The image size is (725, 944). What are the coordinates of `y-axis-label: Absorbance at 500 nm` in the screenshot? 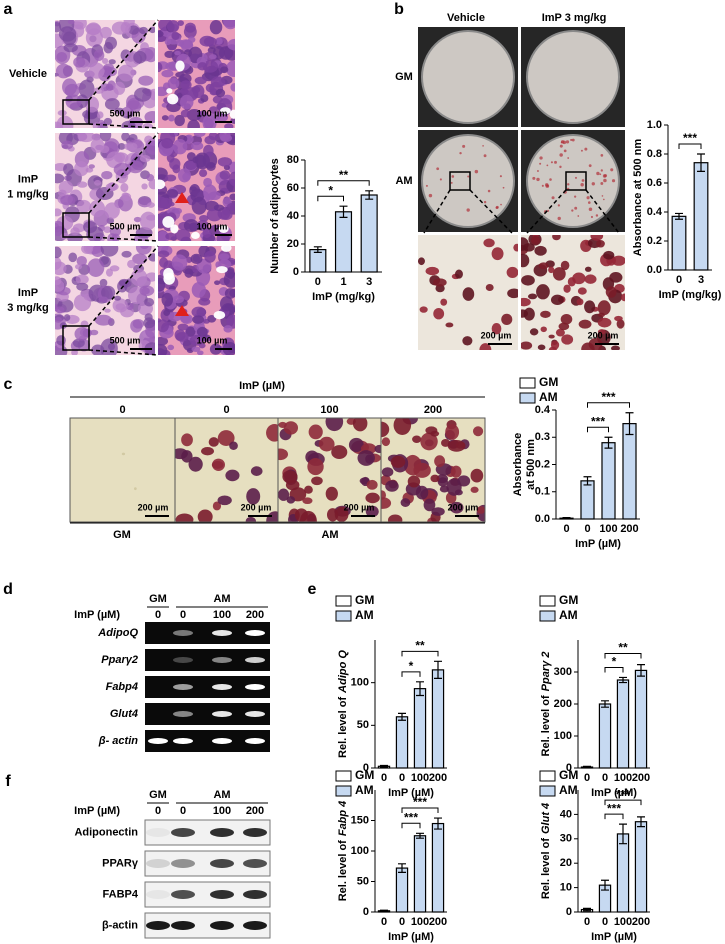 It's located at (638, 198).